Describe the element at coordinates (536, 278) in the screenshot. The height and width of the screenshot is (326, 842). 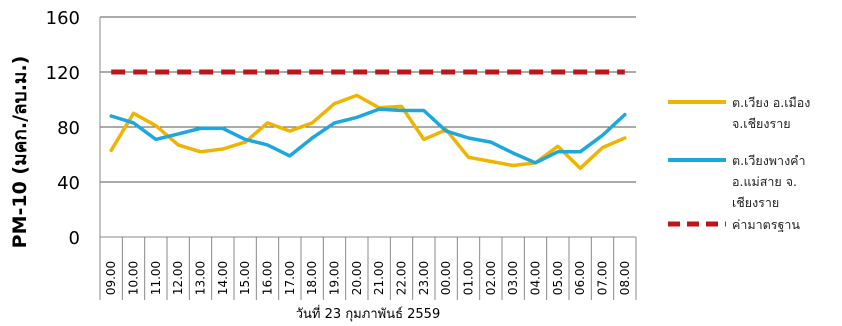
I see `x-tick-label: 04.00` at that location.